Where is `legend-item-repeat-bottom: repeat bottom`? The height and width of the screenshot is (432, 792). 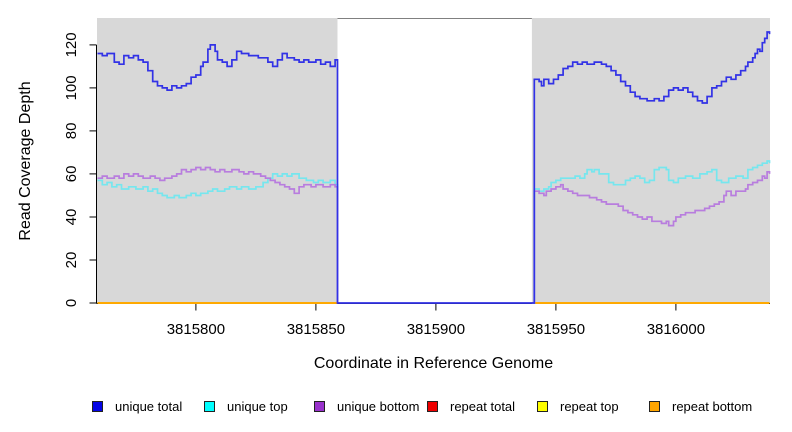 legend-item-repeat-bottom: repeat bottom is located at coordinates (701, 406).